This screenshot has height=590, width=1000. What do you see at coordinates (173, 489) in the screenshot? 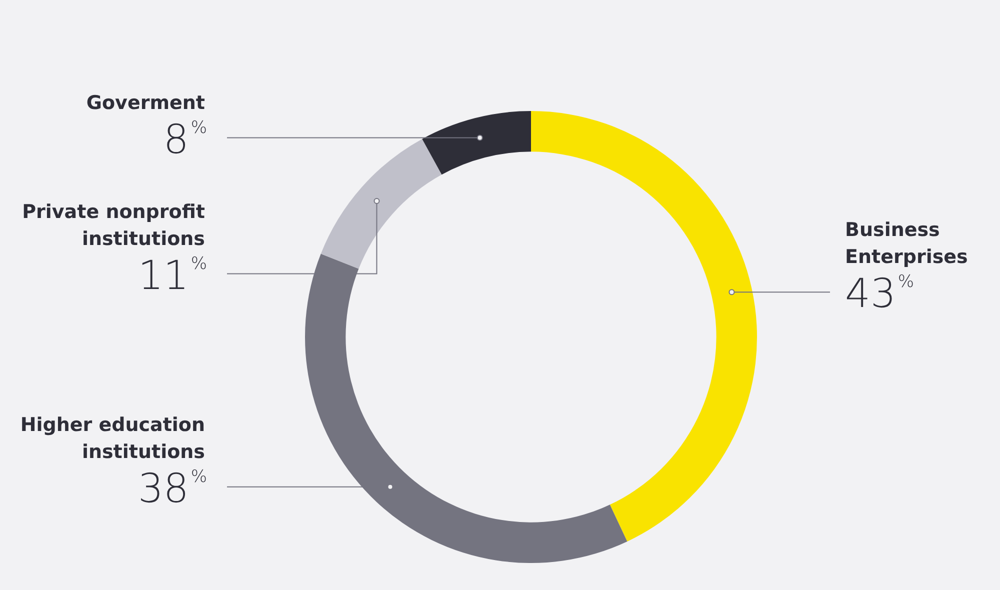
I see `data-label: 38%` at bounding box center [173, 489].